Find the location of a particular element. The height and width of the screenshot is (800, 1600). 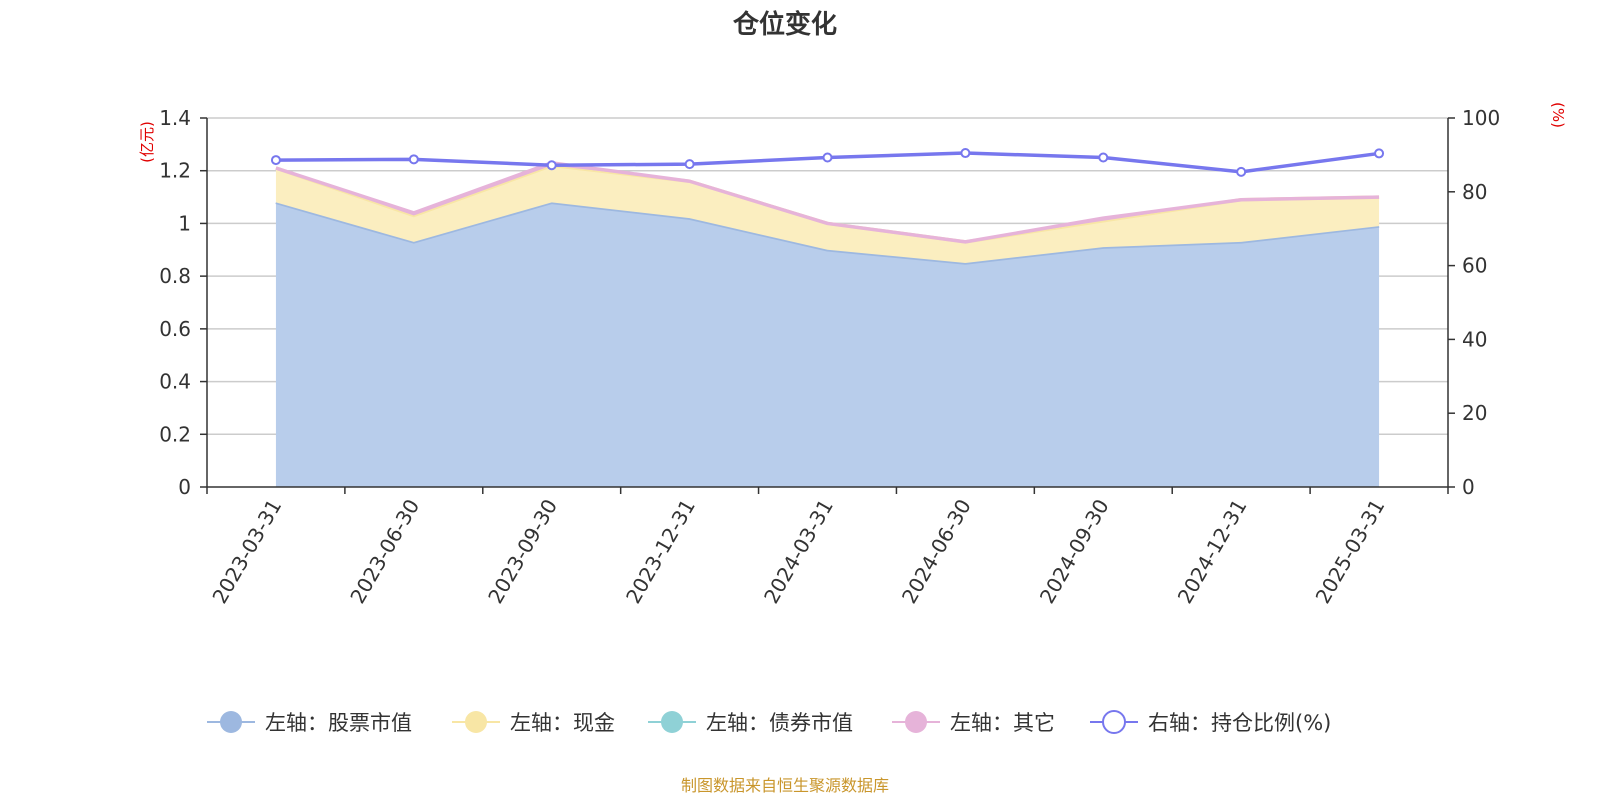

left-tick-label: 0.4 is located at coordinates (175, 382).